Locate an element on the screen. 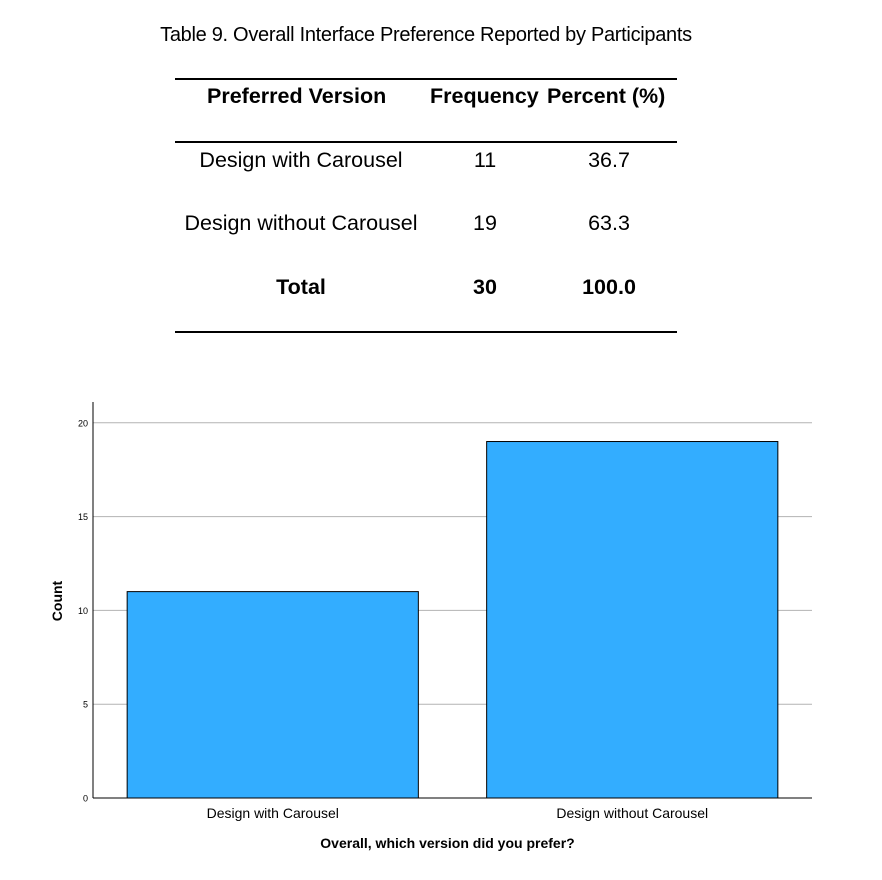 The image size is (882, 880). y-tick-label: 10 is located at coordinates (83, 611).